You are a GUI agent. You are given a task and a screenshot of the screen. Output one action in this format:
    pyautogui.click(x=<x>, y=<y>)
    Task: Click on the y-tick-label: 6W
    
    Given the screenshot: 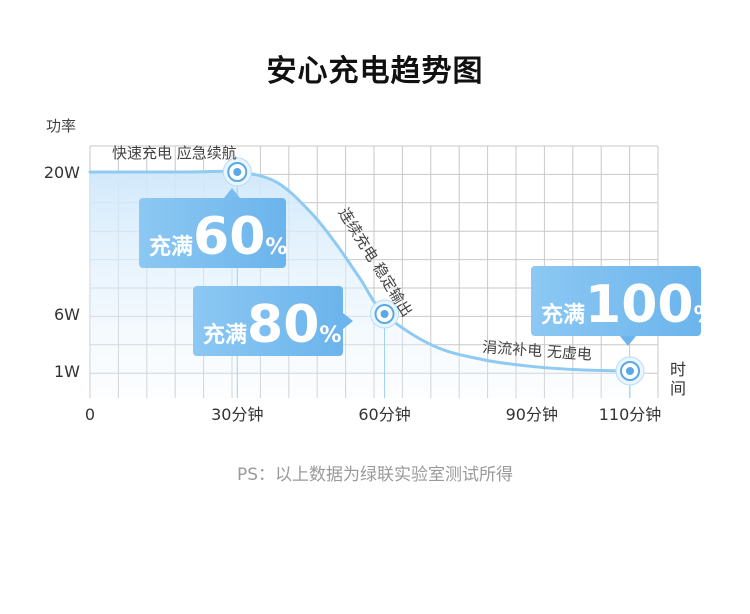 What is the action you would take?
    pyautogui.click(x=67, y=314)
    